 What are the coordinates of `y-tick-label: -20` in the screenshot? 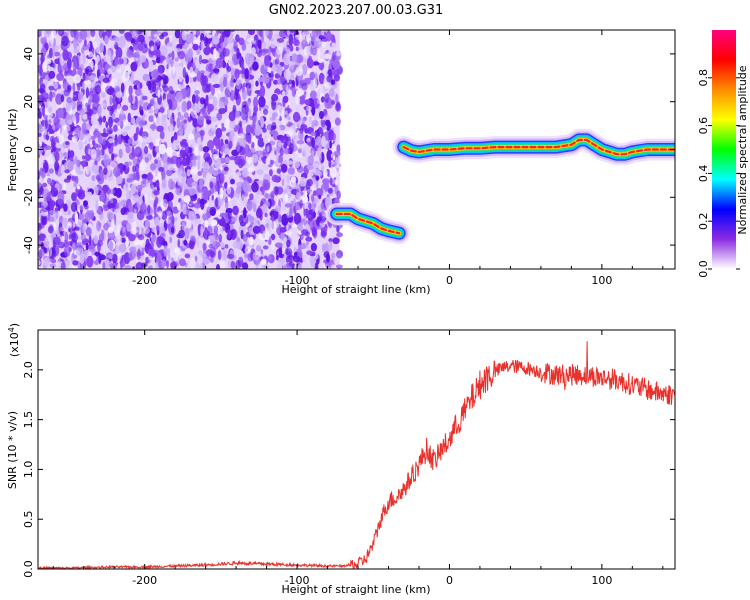 It's located at (28, 197).